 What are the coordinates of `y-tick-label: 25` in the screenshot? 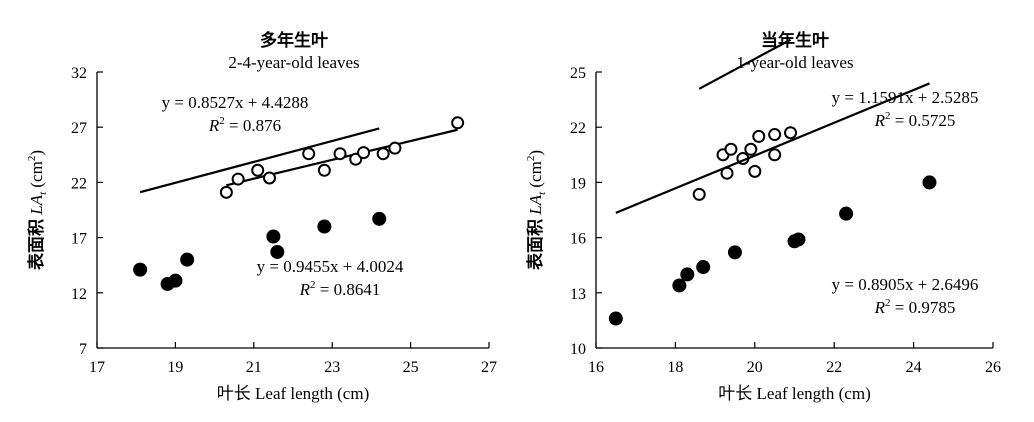 It's located at (578, 73).